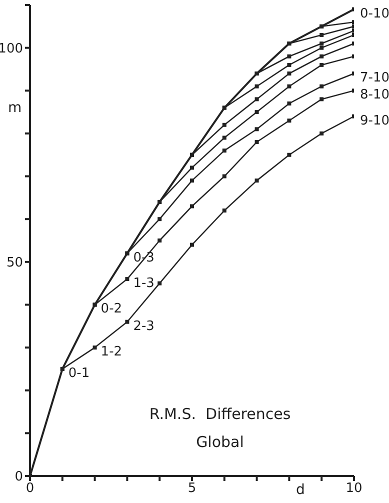 This screenshot has width=389, height=503. I want to click on annotation: R.M.S. Differences, so click(220, 414).